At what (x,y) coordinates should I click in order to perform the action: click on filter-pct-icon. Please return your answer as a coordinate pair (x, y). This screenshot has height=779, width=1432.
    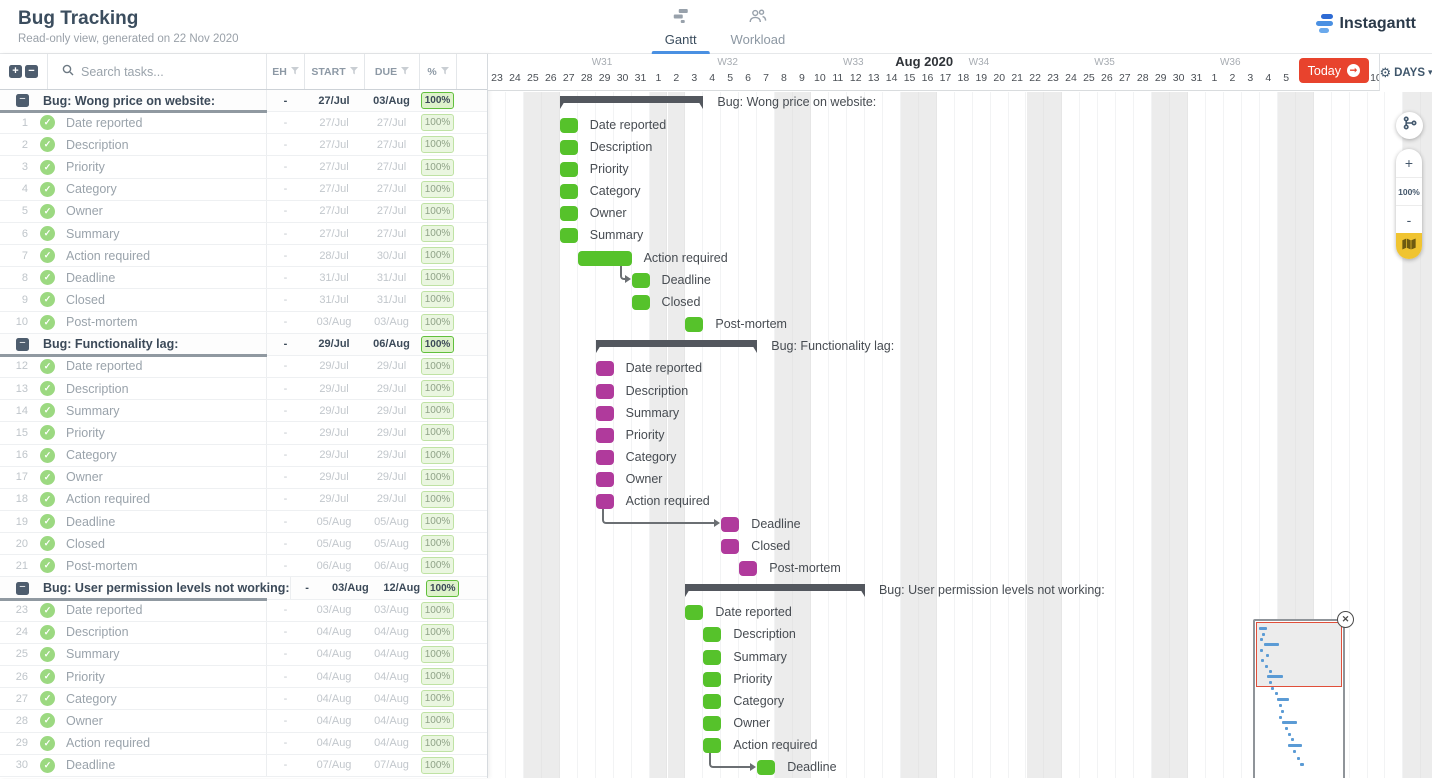
    Looking at the image, I should click on (444, 72).